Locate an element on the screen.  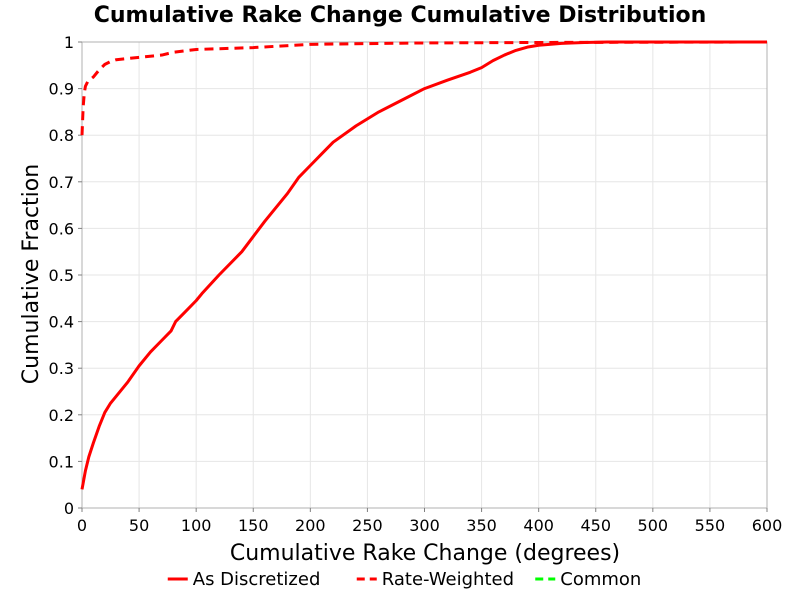
x-tick-label: 0 is located at coordinates (82, 525).